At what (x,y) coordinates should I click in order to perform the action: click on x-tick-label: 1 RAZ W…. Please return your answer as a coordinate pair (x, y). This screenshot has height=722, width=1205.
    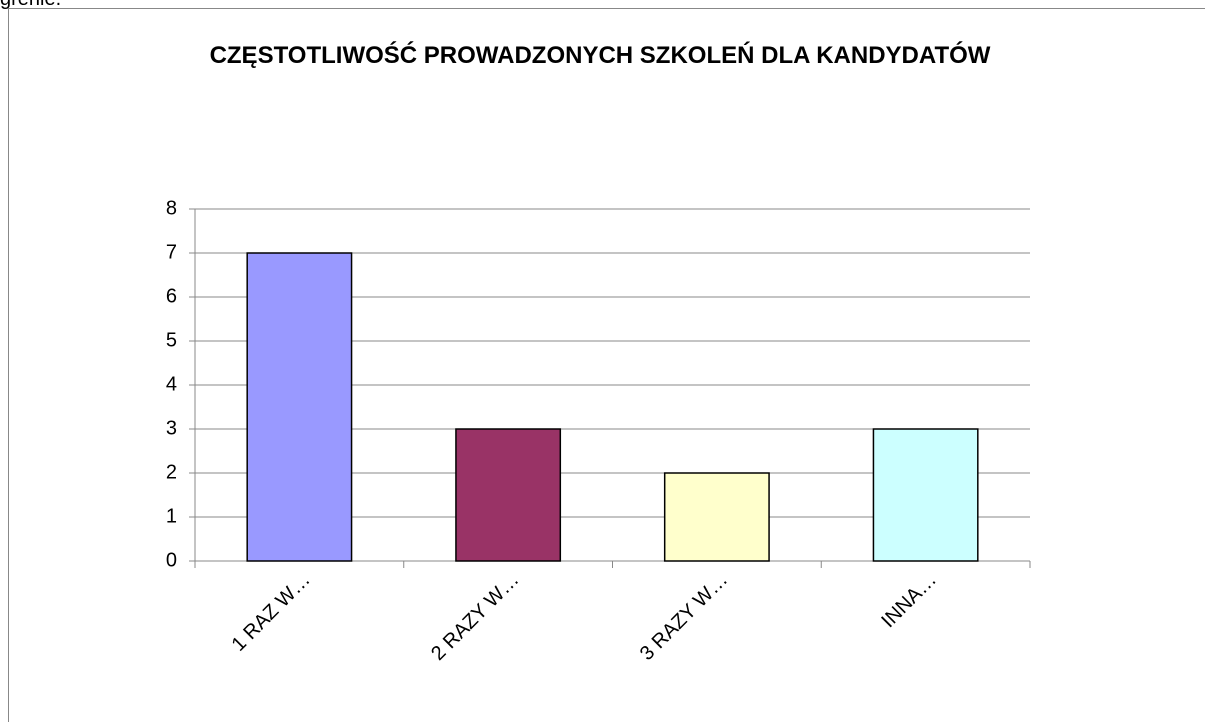
    Looking at the image, I should click on (271, 612).